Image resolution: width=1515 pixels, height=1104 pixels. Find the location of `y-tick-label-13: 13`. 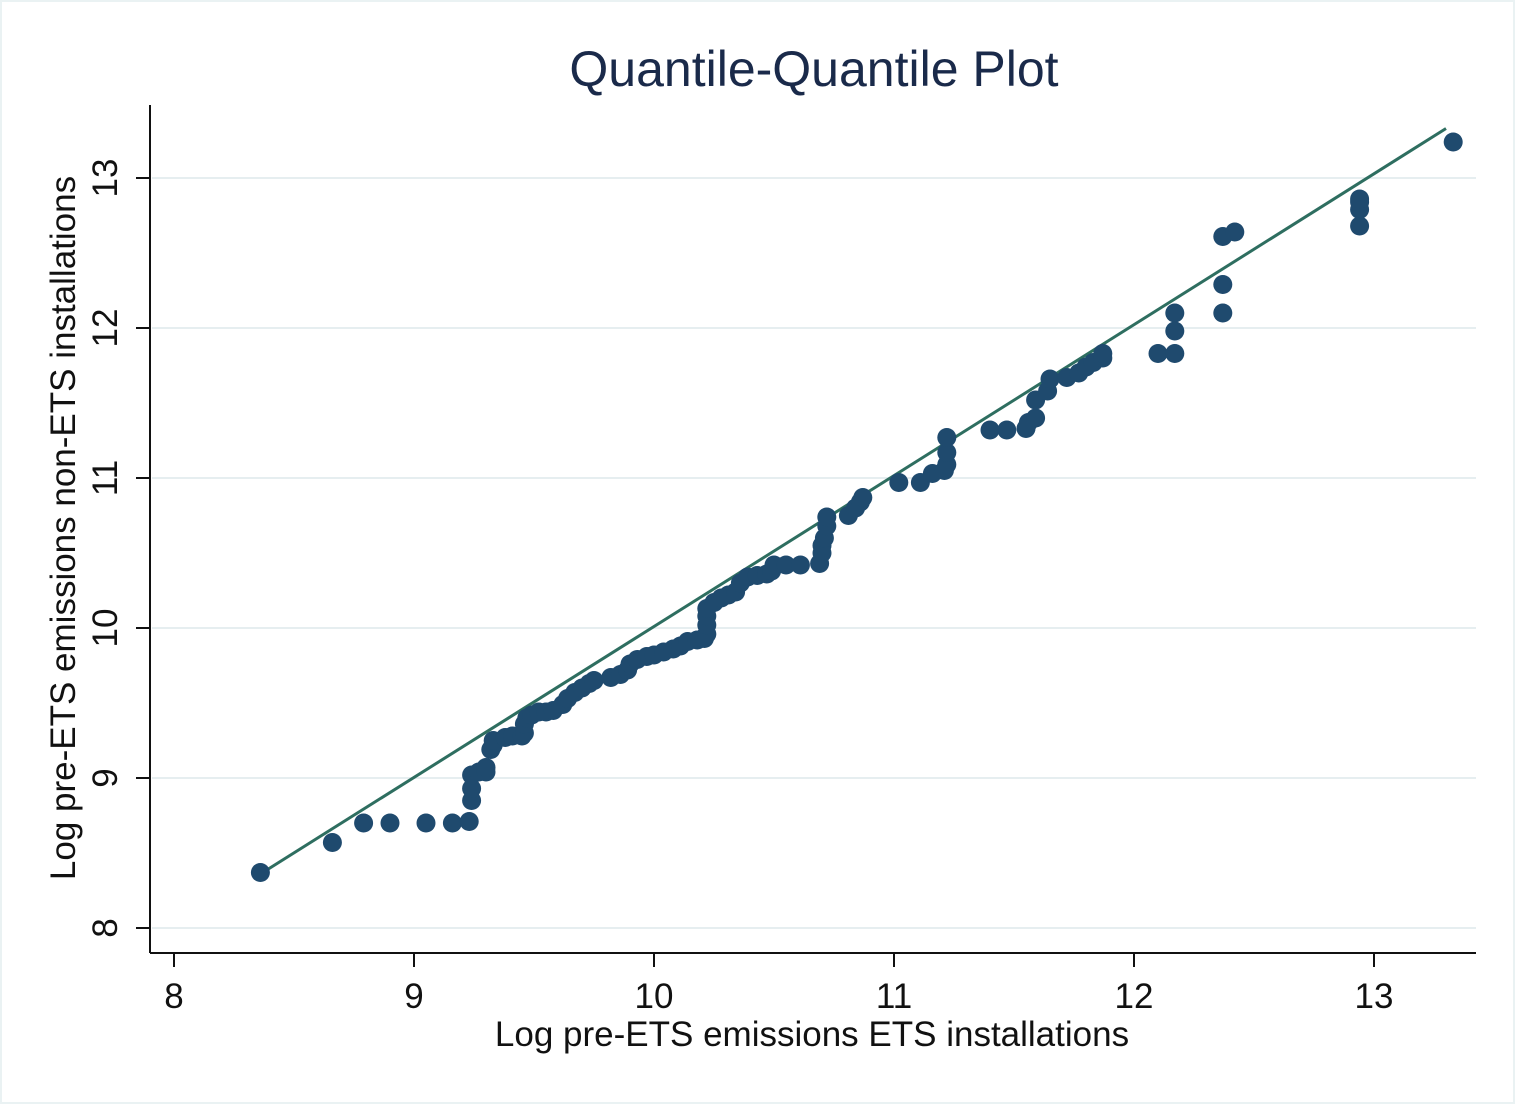

y-tick-label-13: 13 is located at coordinates (105, 178).